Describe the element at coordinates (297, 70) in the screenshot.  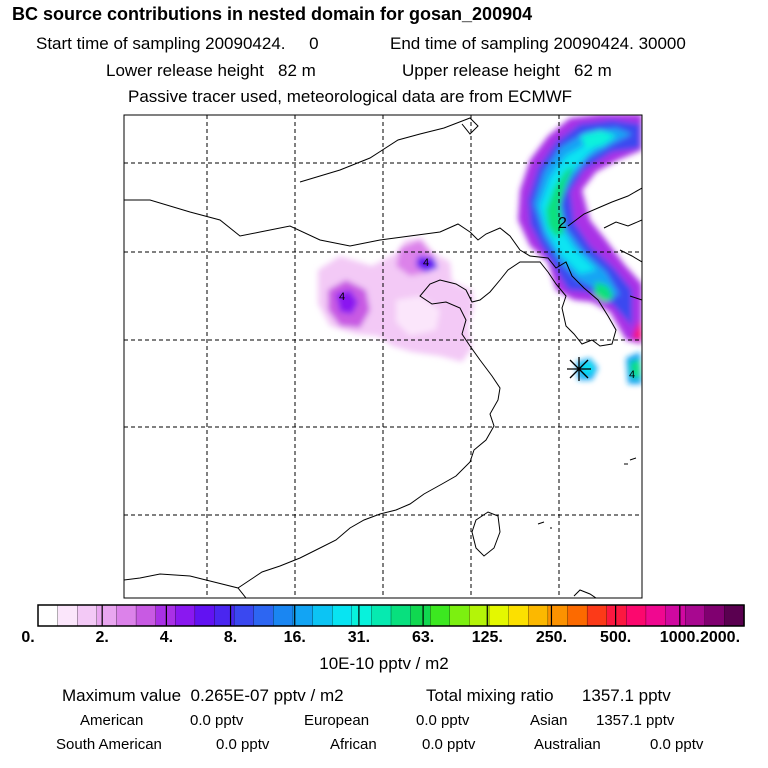
I see `lower-release-value: 82 m` at that location.